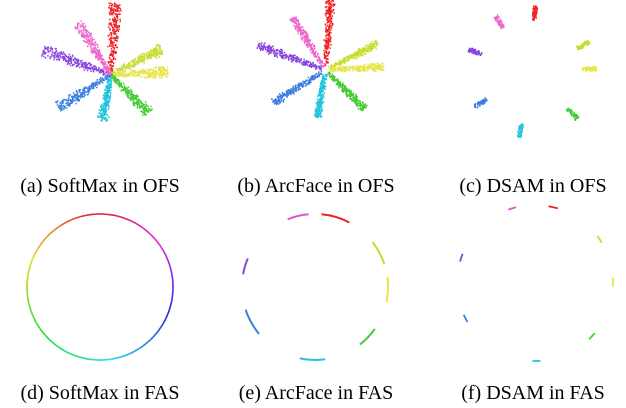  What do you see at coordinates (316, 393) in the screenshot?
I see `caption: (e) ArcFace in FAS` at bounding box center [316, 393].